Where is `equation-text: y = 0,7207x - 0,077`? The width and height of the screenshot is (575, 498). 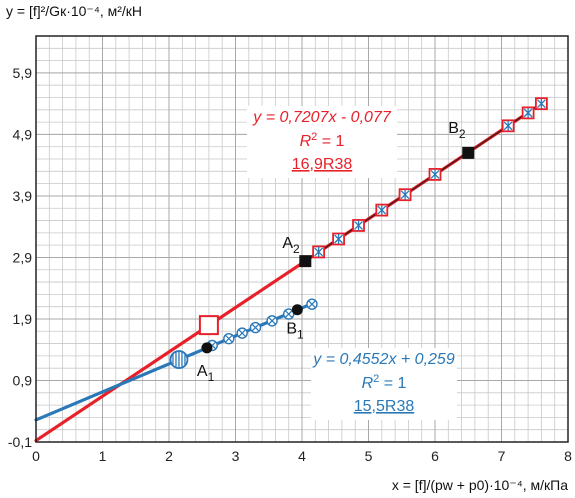
equation-text: y = 0,7207x - 0,077 is located at coordinates (322, 117).